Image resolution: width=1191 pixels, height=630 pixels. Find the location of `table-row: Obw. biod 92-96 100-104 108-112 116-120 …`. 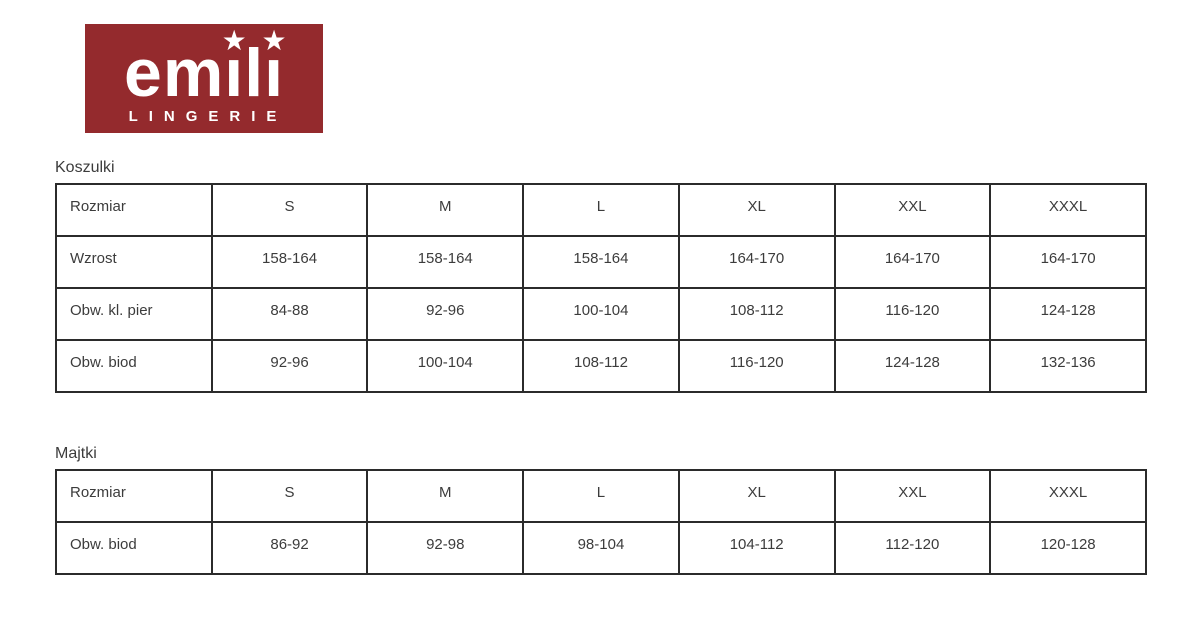

table-row: Obw. biod 92-96 100-104 108-112 116-120 … is located at coordinates (601, 366).